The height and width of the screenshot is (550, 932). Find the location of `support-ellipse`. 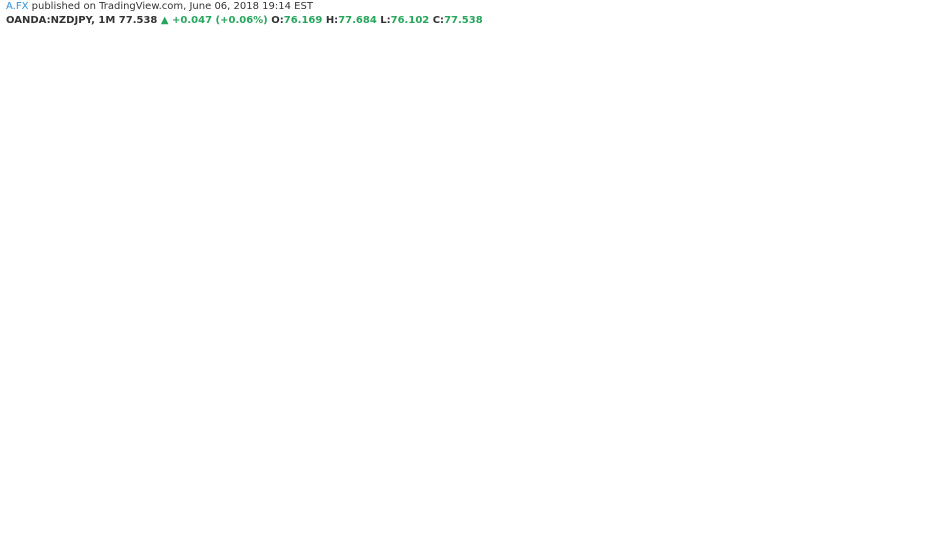

support-ellipse is located at coordinates (643, 262).